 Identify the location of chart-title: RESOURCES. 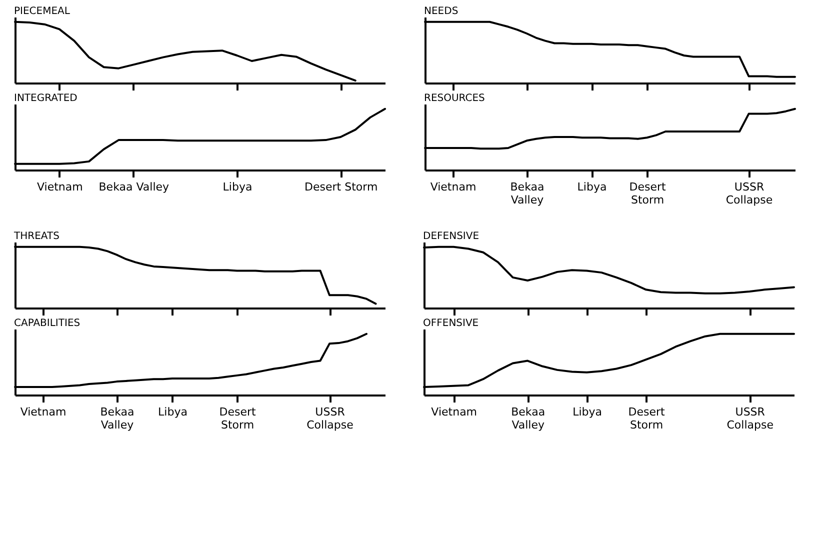
(454, 98).